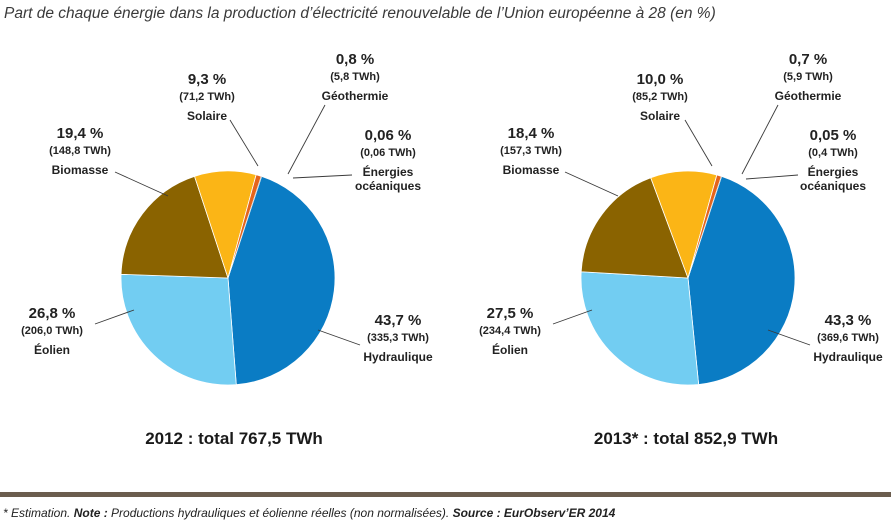 The width and height of the screenshot is (891, 525). What do you see at coordinates (660, 97) in the screenshot?
I see `slice-twh-label: (85,2 TWh)` at bounding box center [660, 97].